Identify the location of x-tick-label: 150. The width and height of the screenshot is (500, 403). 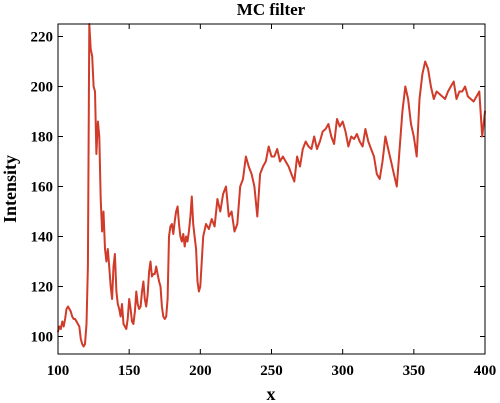
(129, 371).